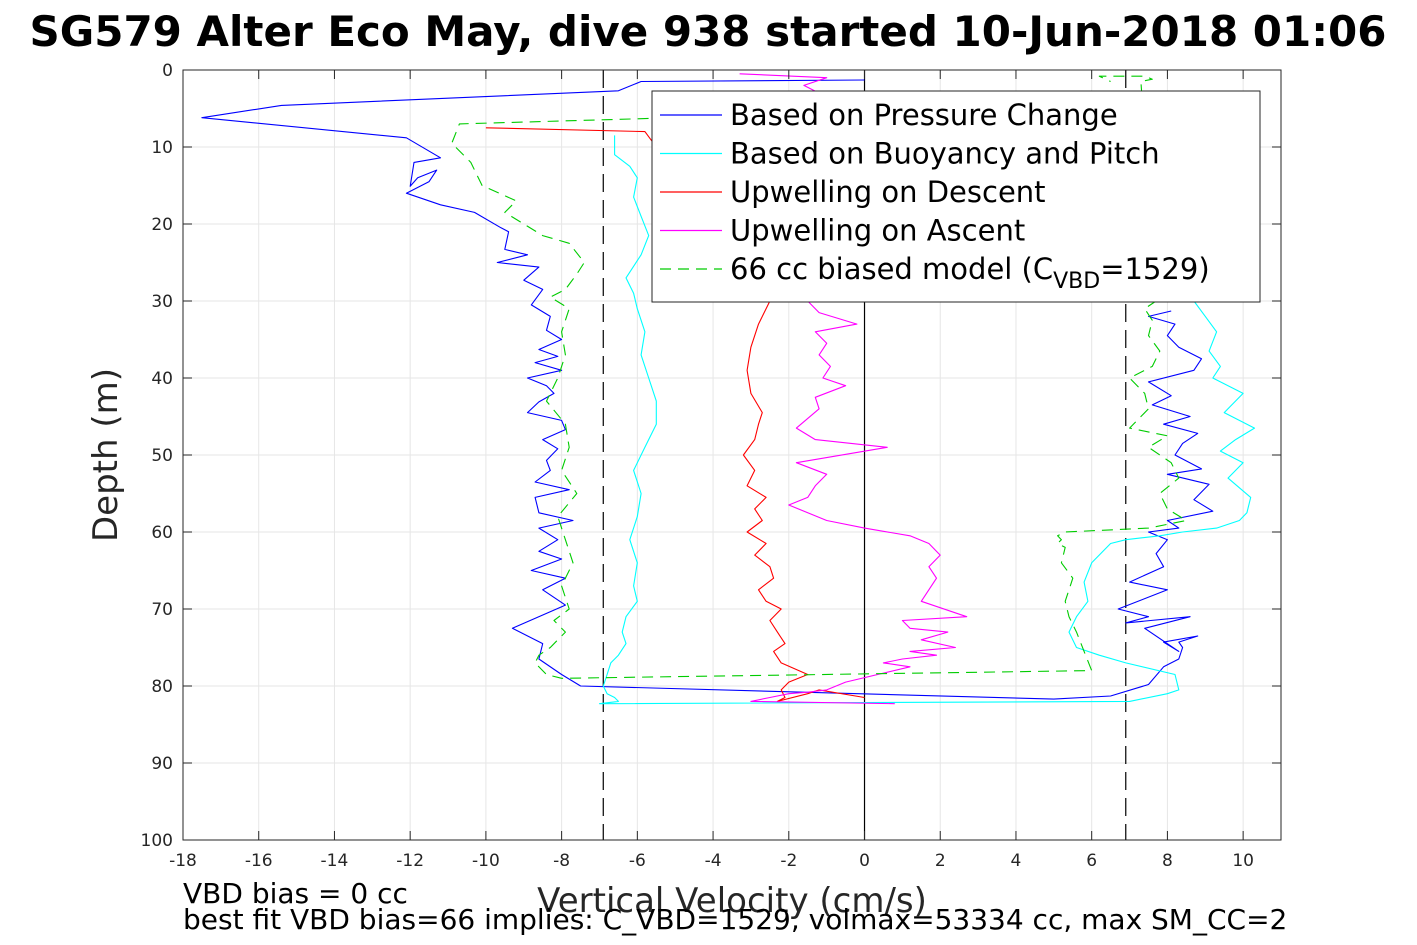 The height and width of the screenshot is (945, 1417). Describe the element at coordinates (162, 533) in the screenshot. I see `y-tick-label: 60` at that location.